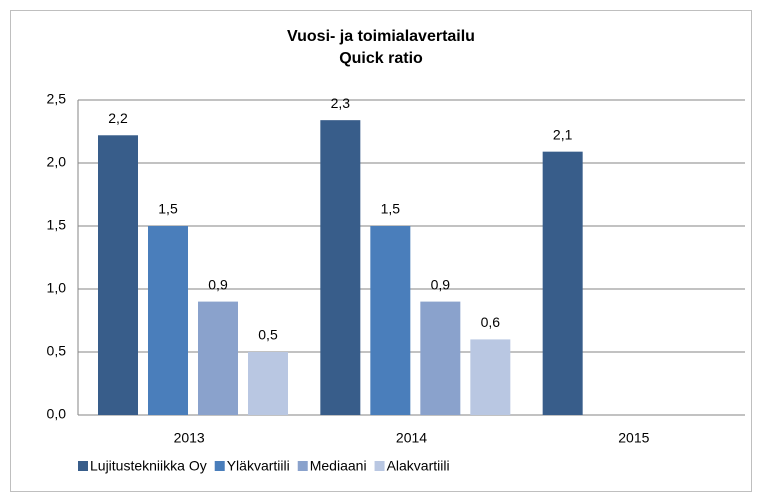 Image resolution: width=763 pixels, height=504 pixels. What do you see at coordinates (418, 466) in the screenshot?
I see `legend-label: Alakvartiili` at bounding box center [418, 466].